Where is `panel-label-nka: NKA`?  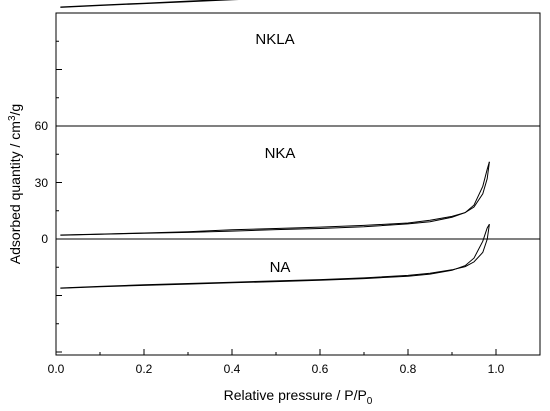 panel-label-nka: NKA is located at coordinates (280, 153).